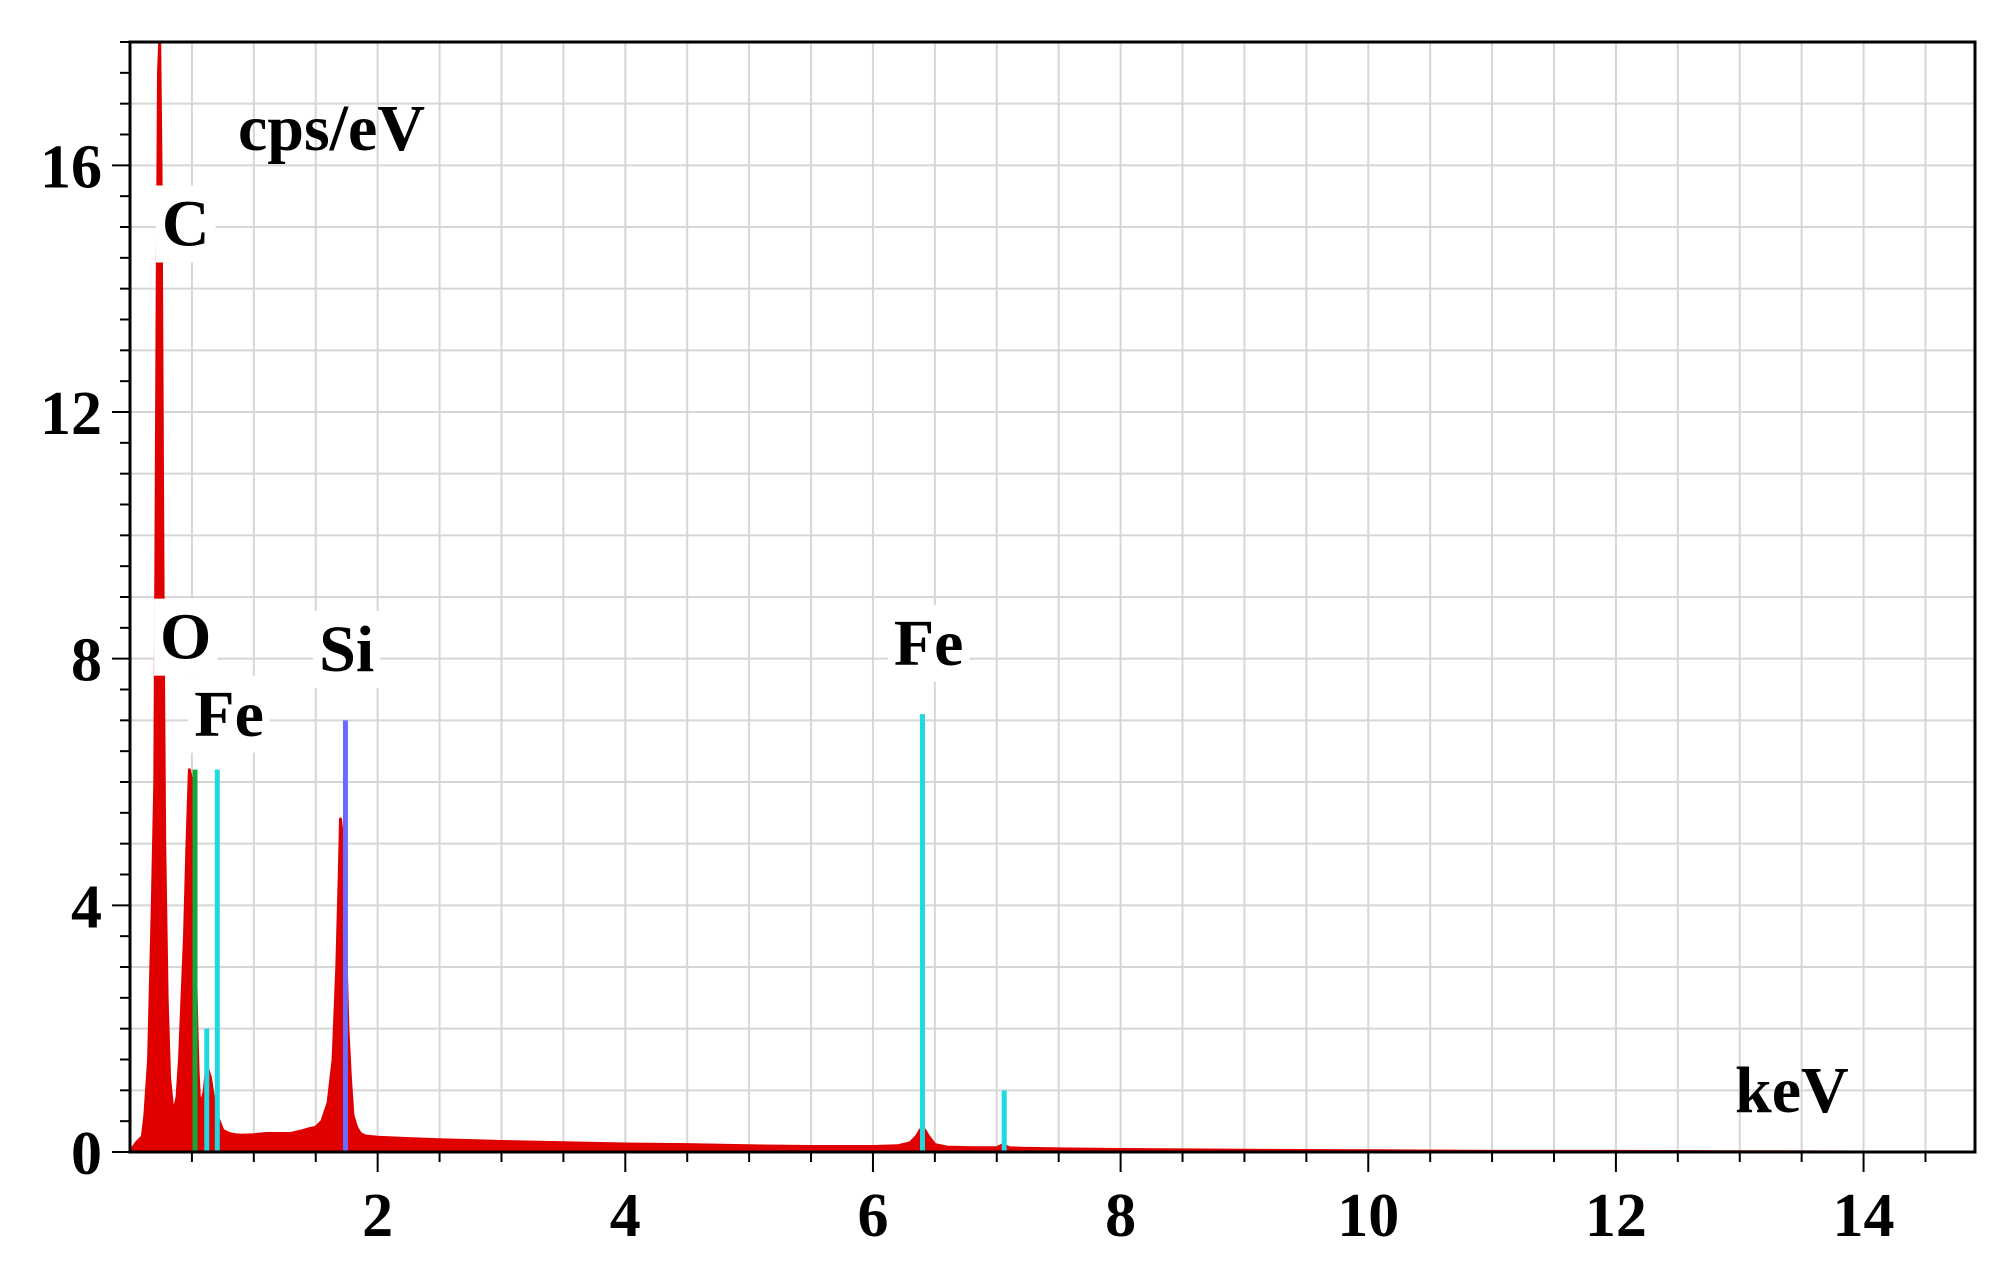 The image size is (1993, 1266). Describe the element at coordinates (86, 907) in the screenshot. I see `y-tick-label: 4` at that location.